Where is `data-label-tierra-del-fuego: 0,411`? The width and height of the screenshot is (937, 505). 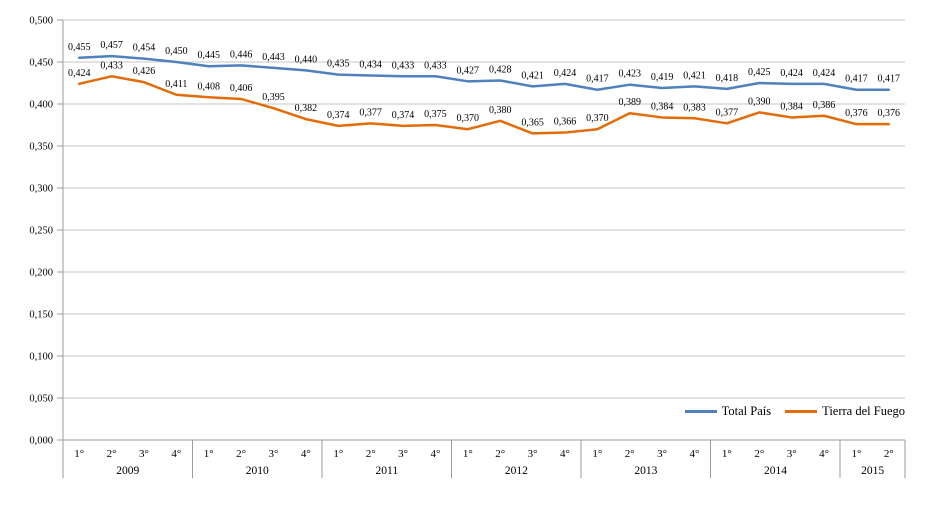 data-label-tierra-del-fuego: 0,411 is located at coordinates (176, 84).